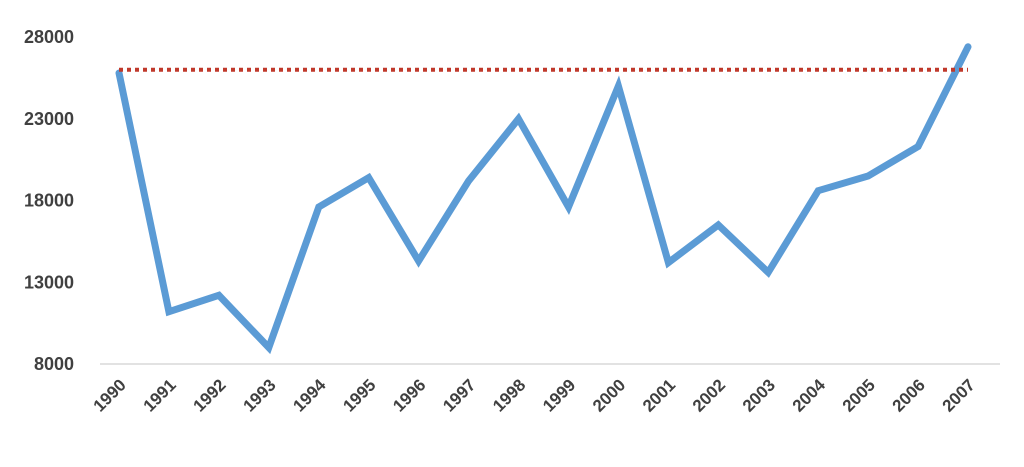  I want to click on y-tick-label: 23000, so click(49, 119).